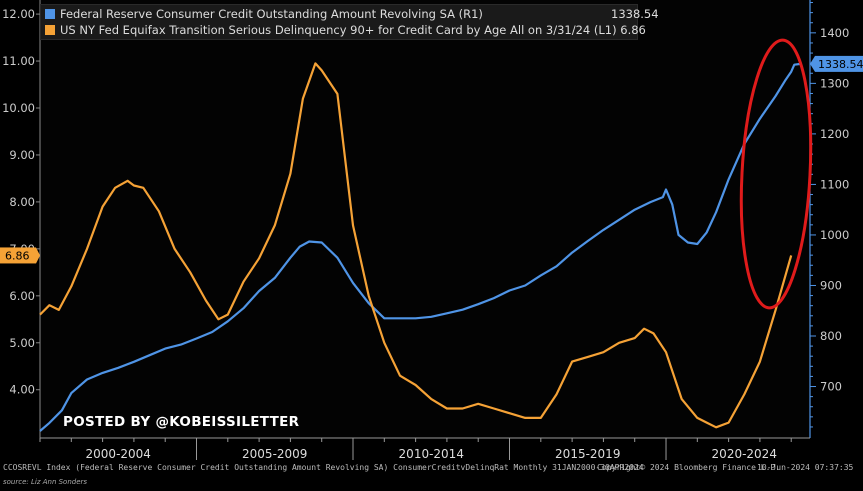 The image size is (863, 491). What do you see at coordinates (689, 467) in the screenshot?
I see `footer-copyright: Copyright© 2024 Bloomberg Finance L.P.` at bounding box center [689, 467].